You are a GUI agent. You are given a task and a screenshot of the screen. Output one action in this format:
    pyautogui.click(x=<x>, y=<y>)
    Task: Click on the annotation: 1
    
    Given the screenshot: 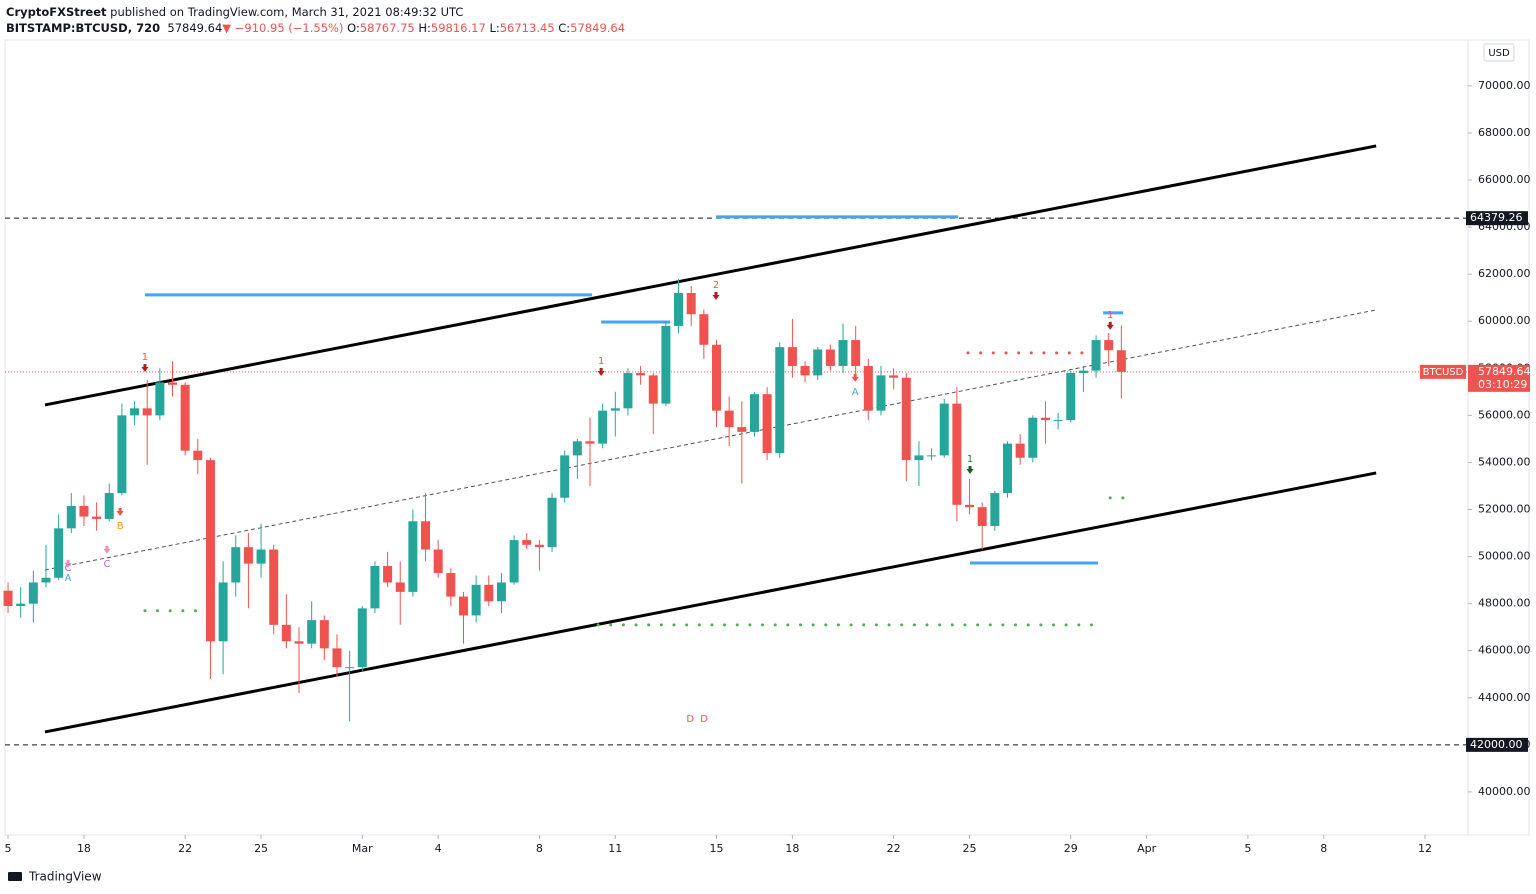 What is the action you would take?
    pyautogui.click(x=601, y=361)
    